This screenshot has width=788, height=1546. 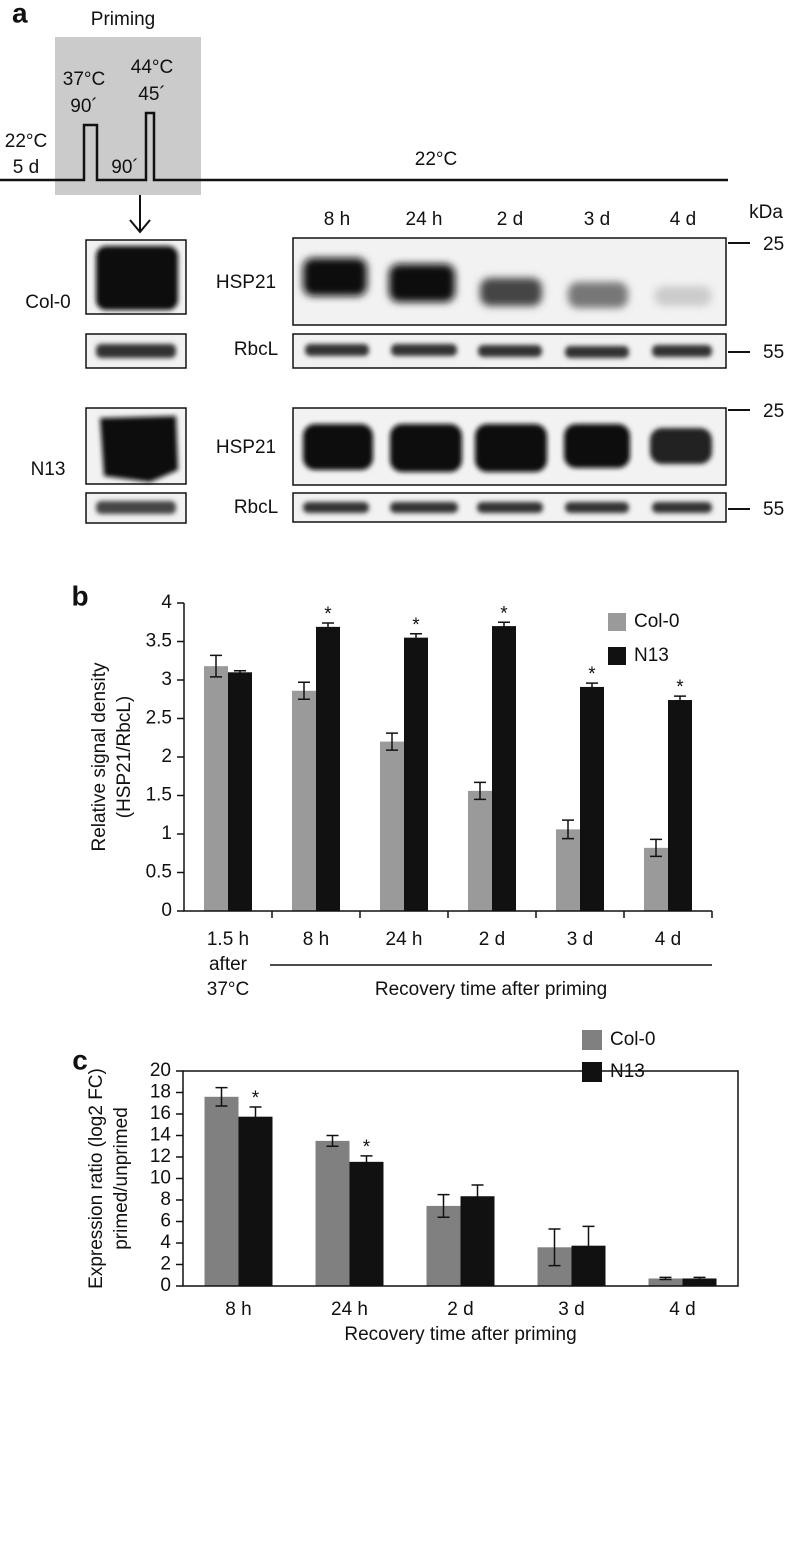 I want to click on lane-label: 2 d, so click(x=510, y=219).